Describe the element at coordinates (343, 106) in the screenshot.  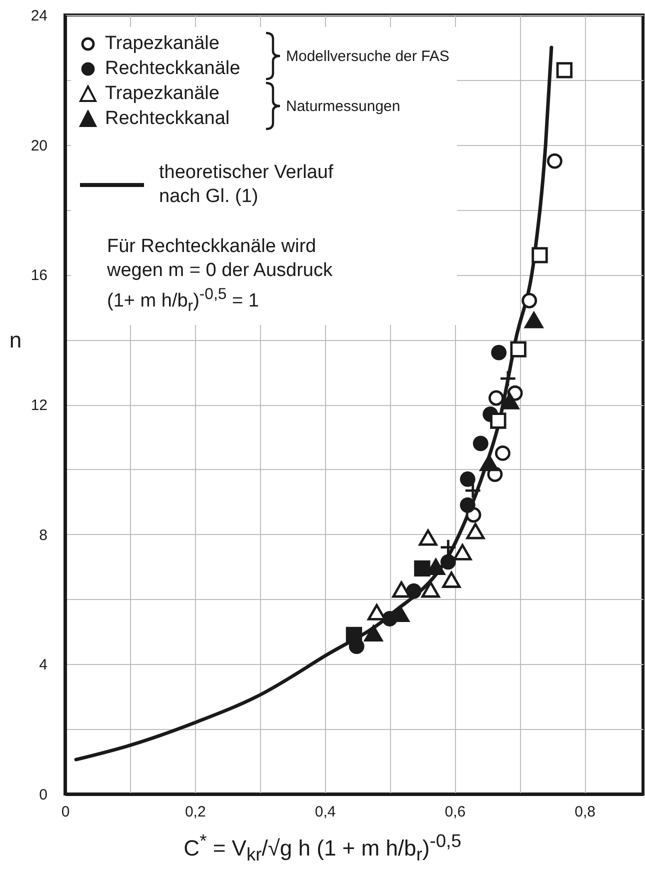
I see `annotation: Naturmessungen` at that location.